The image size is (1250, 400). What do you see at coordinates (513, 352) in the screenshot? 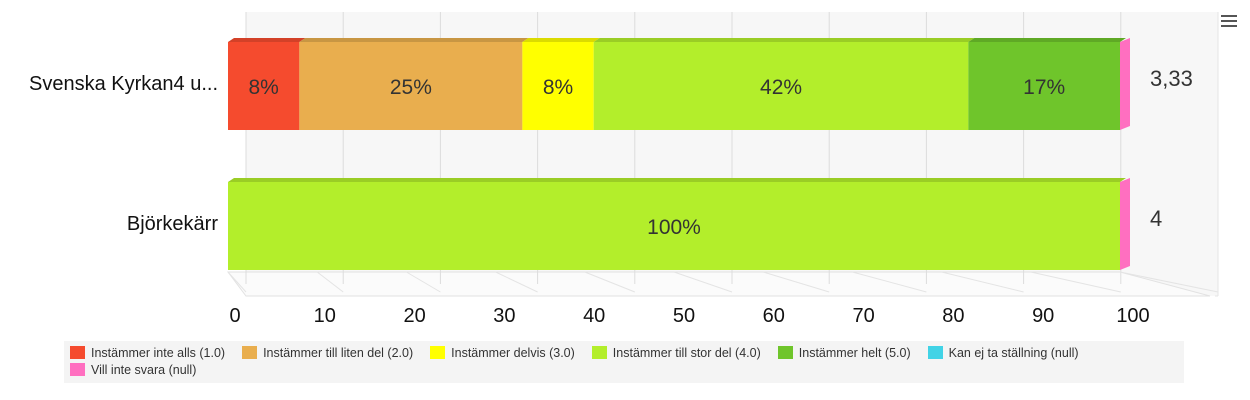
I see `legend-label: Instämmer delvis (3.0)` at bounding box center [513, 352].